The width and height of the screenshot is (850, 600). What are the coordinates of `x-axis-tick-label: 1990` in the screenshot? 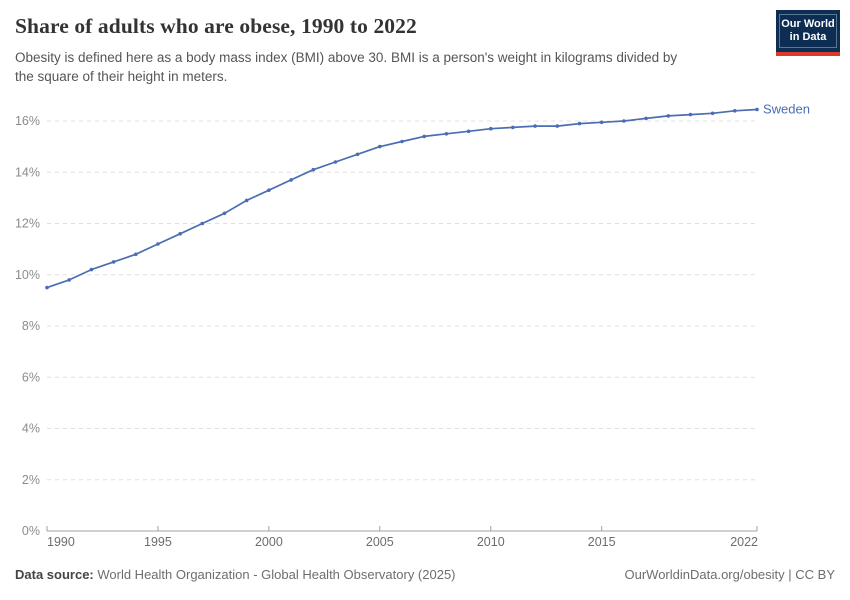 It's located at (61, 542).